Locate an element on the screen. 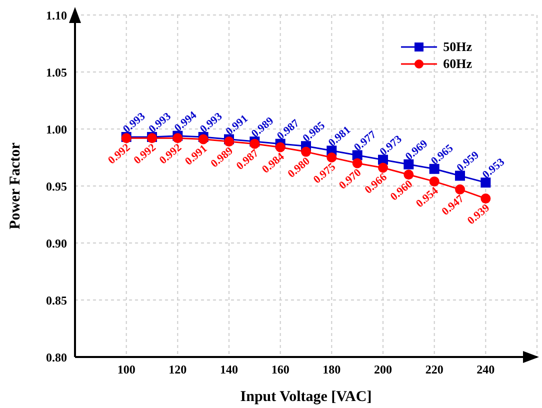  y-tick-label: 1.10 is located at coordinates (56, 15).